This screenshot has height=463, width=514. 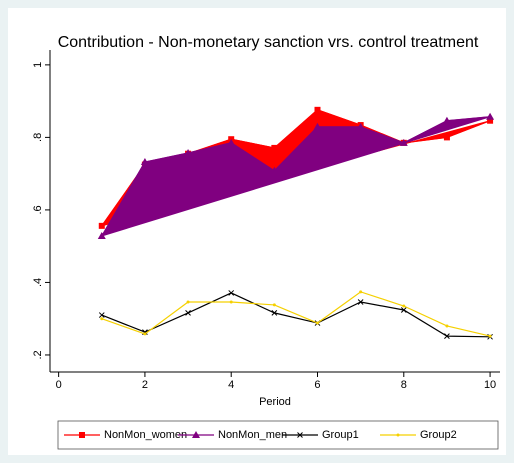 I want to click on y-tick-label: .4, so click(x=38, y=282).